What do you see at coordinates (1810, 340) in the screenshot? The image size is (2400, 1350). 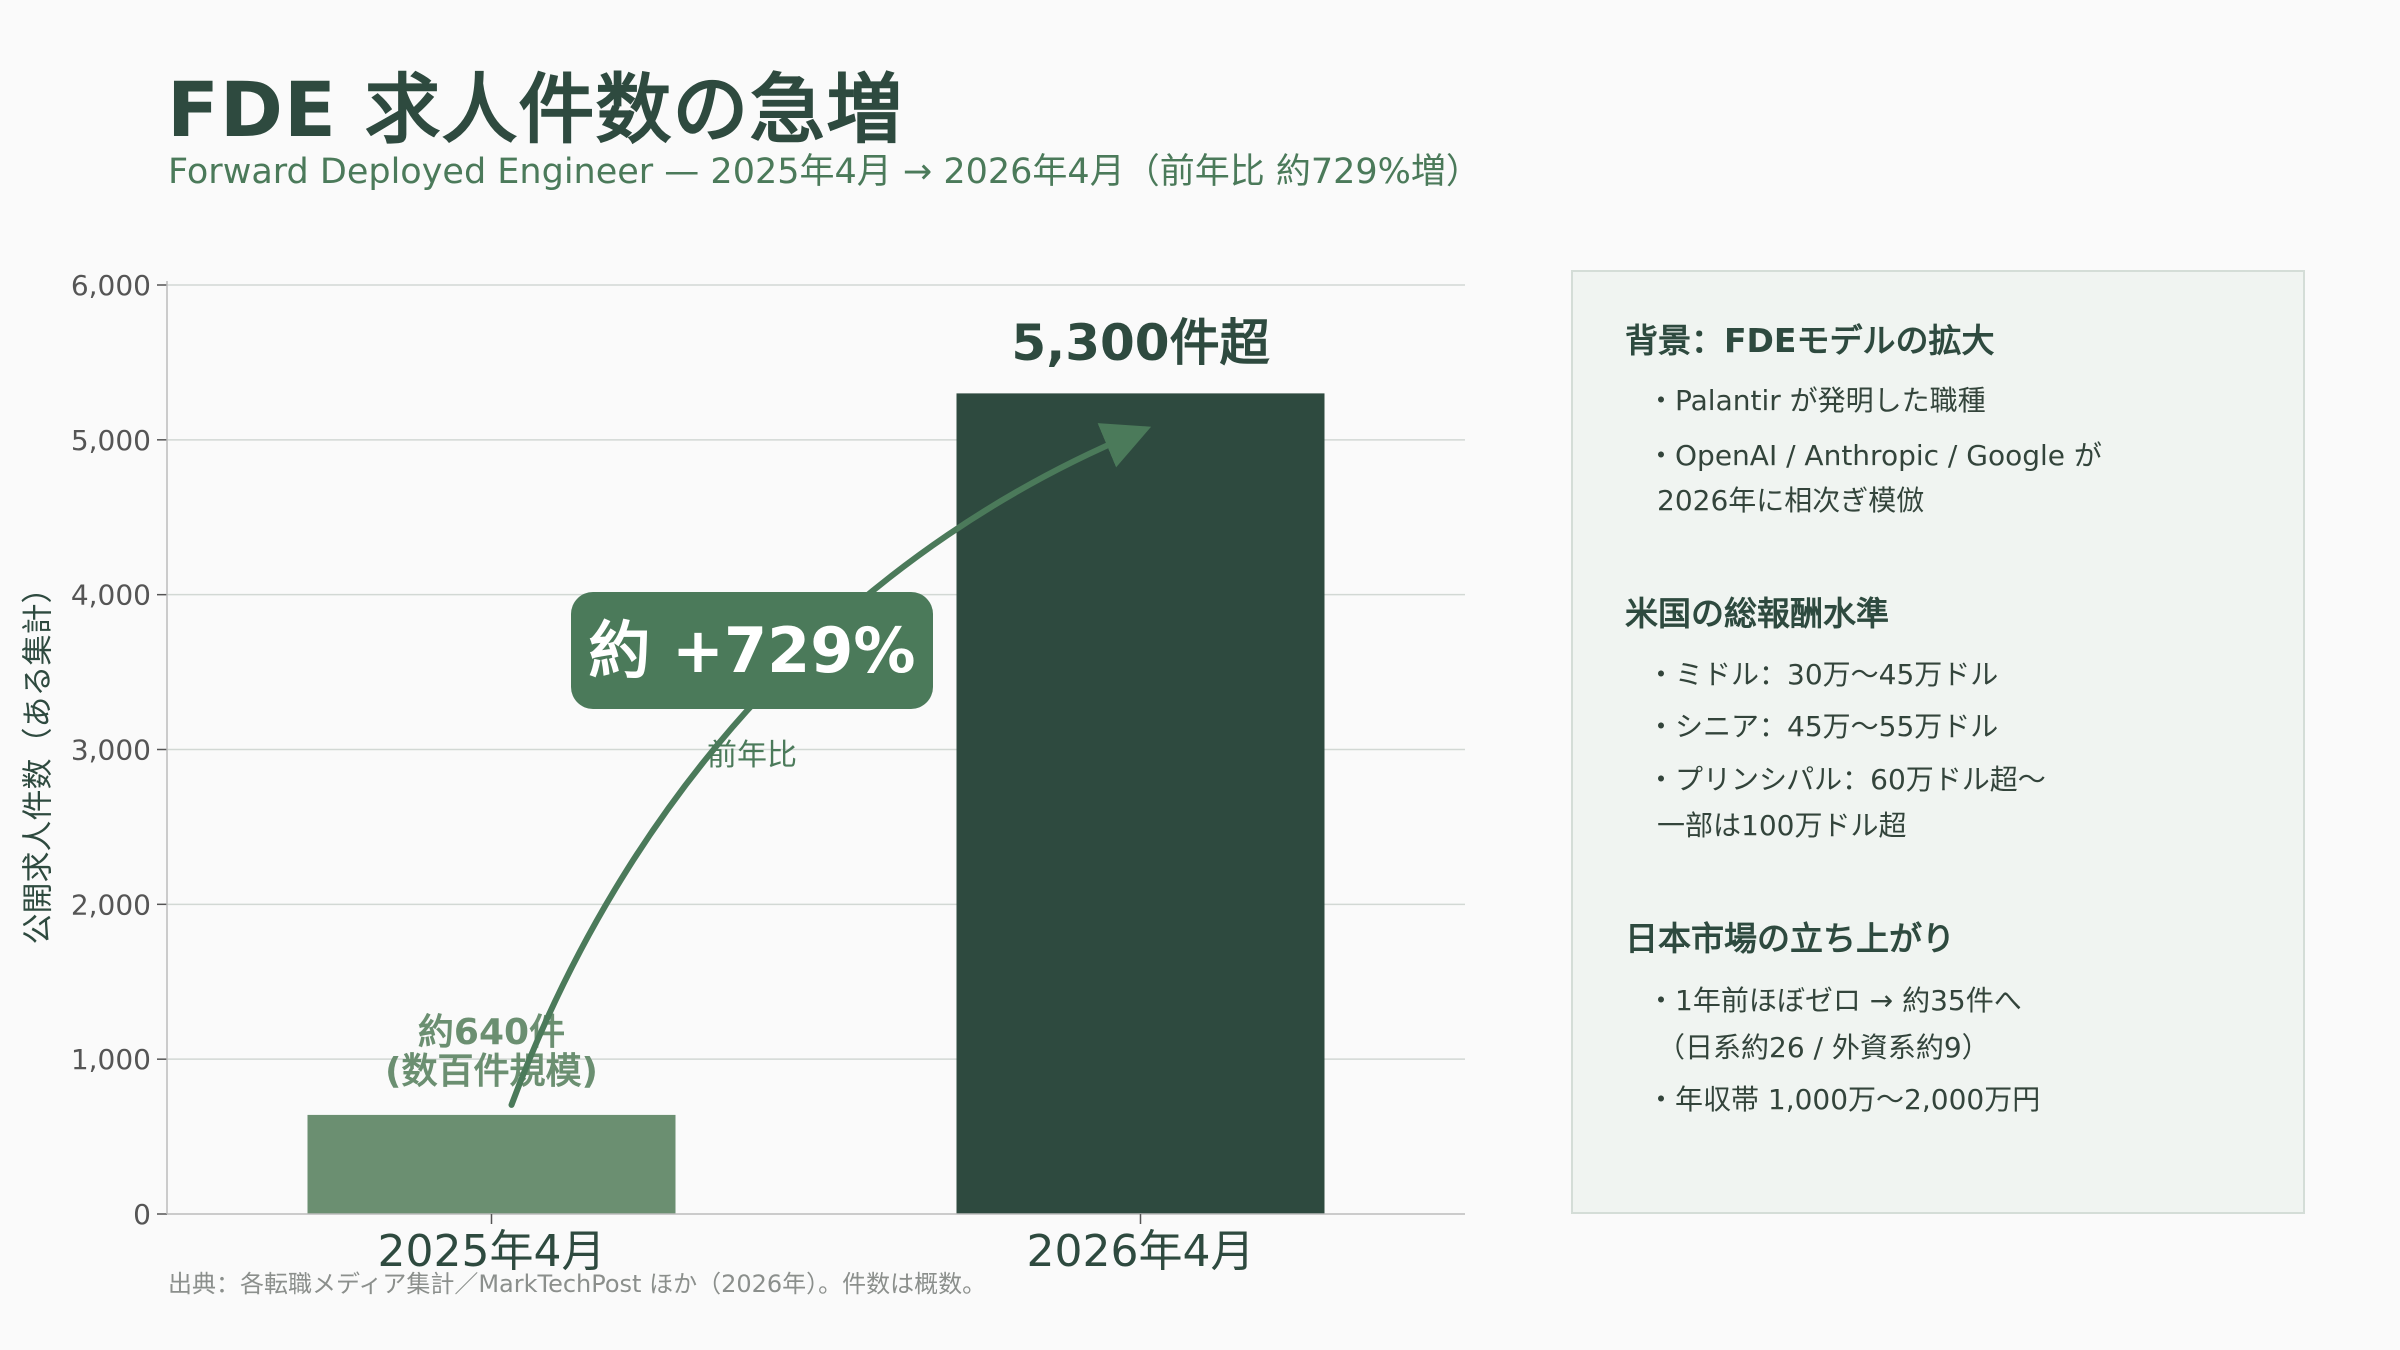 I see `section-title-background: 背景：FDEモデルの拡大` at bounding box center [1810, 340].